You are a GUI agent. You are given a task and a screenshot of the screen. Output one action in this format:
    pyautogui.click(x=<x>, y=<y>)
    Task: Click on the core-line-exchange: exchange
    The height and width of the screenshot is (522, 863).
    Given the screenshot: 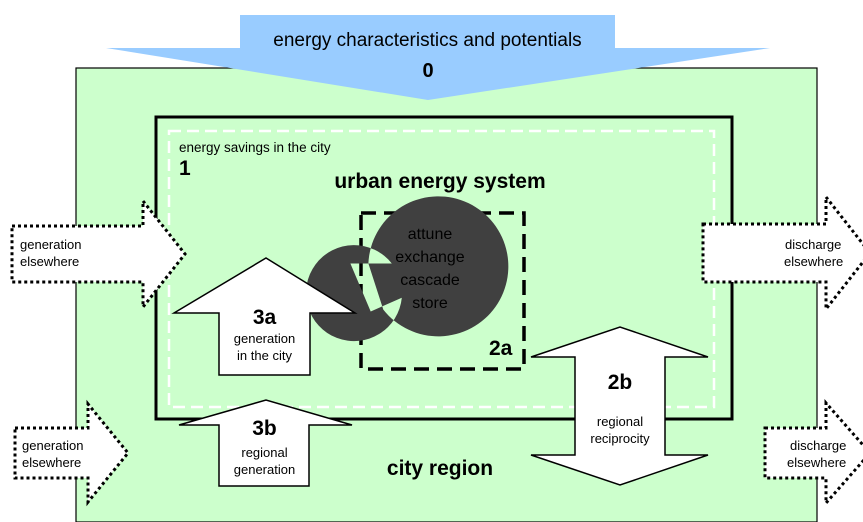 What is the action you would take?
    pyautogui.click(x=430, y=257)
    